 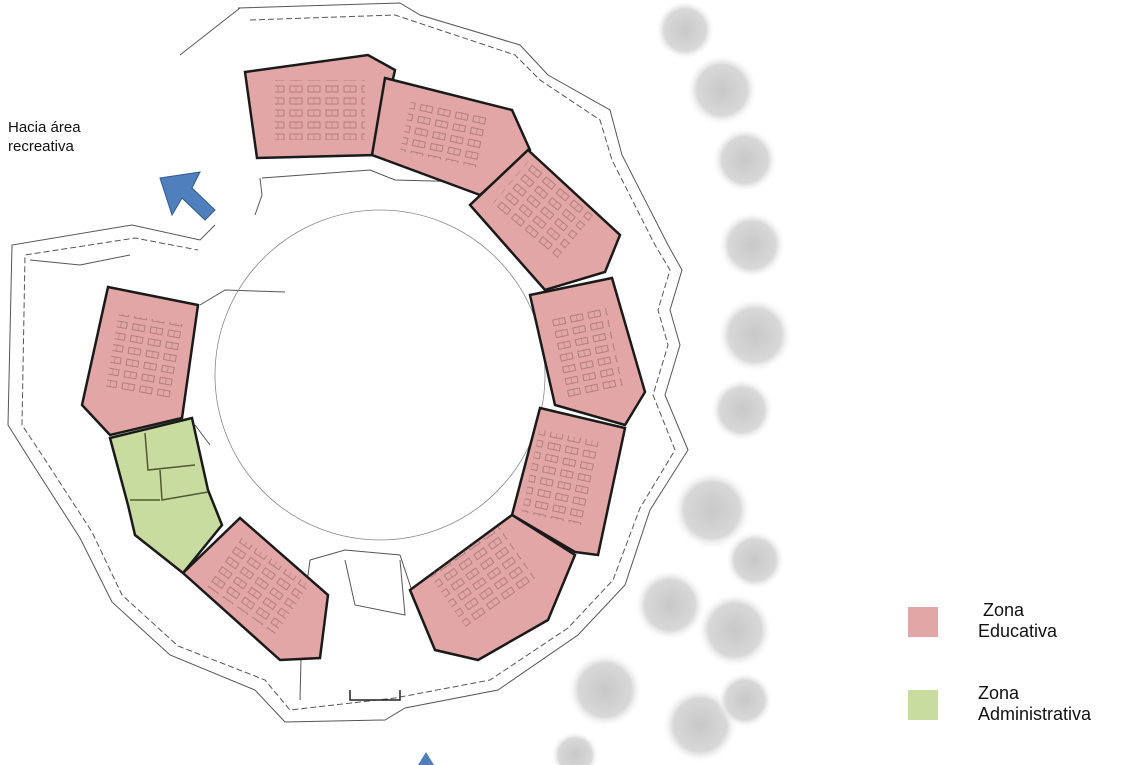 What do you see at coordinates (41, 146) in the screenshot?
I see `direction-note-line2: recreativa` at bounding box center [41, 146].